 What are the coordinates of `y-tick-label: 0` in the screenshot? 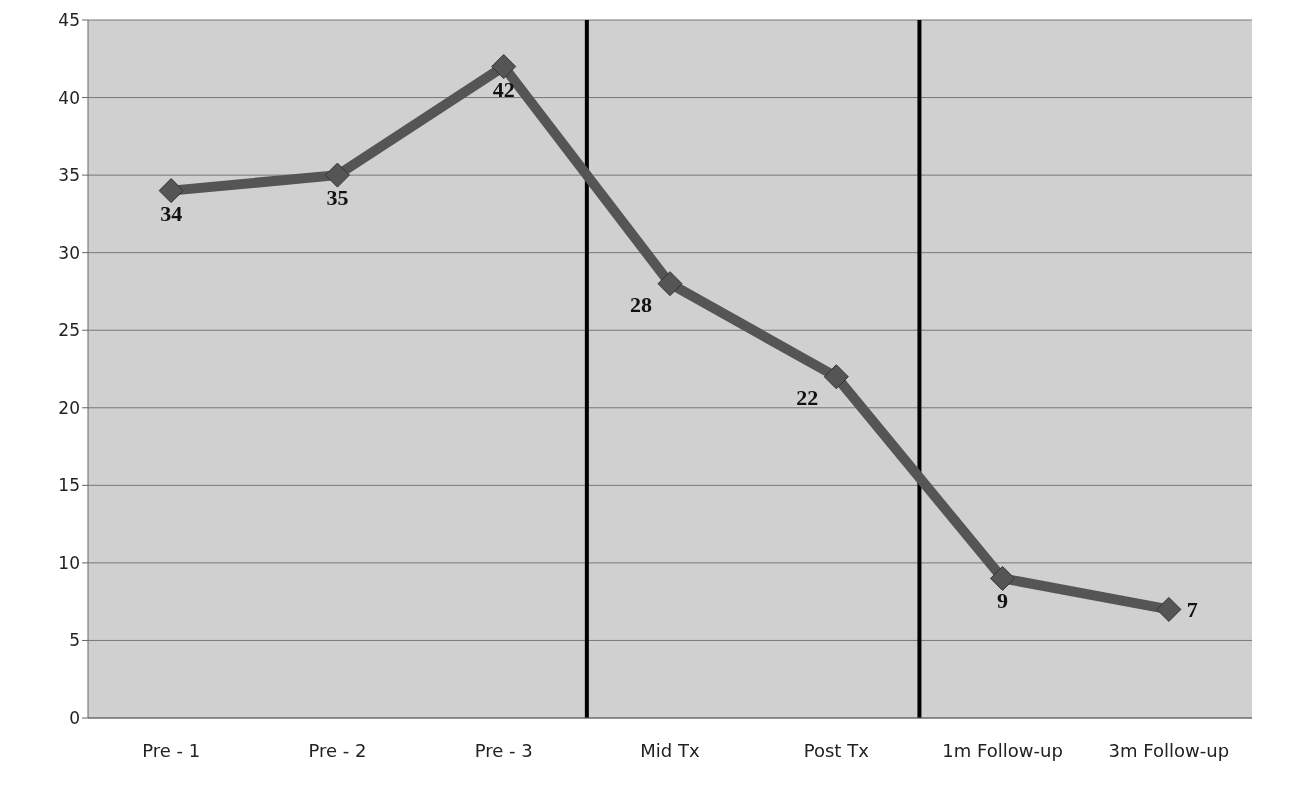 It's located at (74, 718).